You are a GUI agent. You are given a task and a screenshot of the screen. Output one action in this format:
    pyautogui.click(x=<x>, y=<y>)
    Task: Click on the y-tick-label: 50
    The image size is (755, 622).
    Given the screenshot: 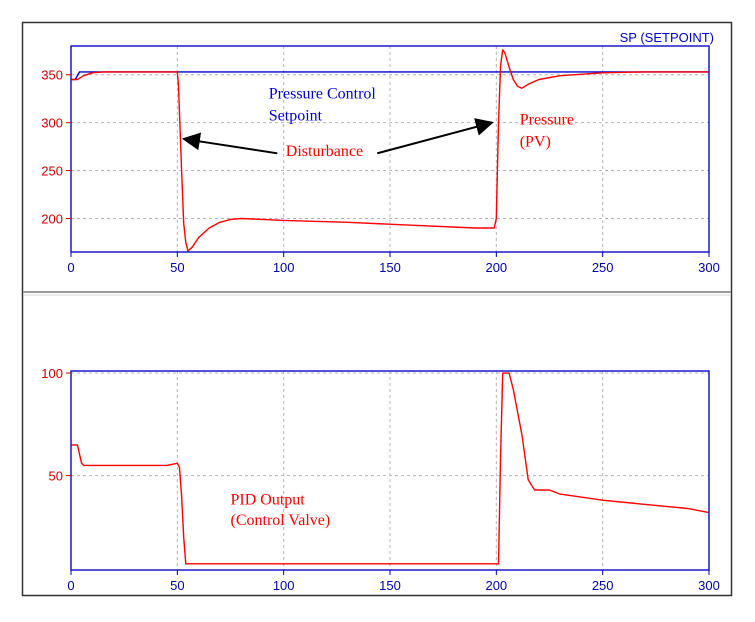 What is the action you would take?
    pyautogui.click(x=56, y=476)
    